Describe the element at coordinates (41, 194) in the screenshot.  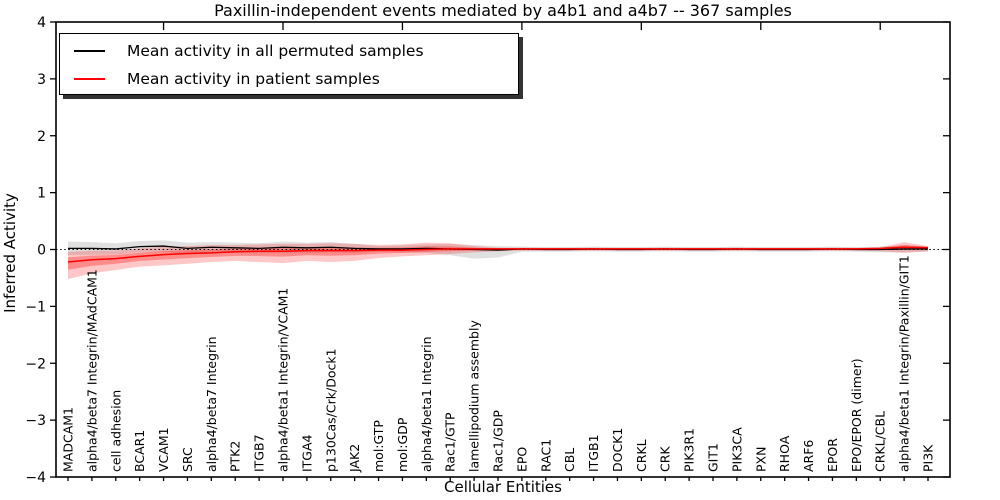
I see `y-tick-label: 1` at that location.